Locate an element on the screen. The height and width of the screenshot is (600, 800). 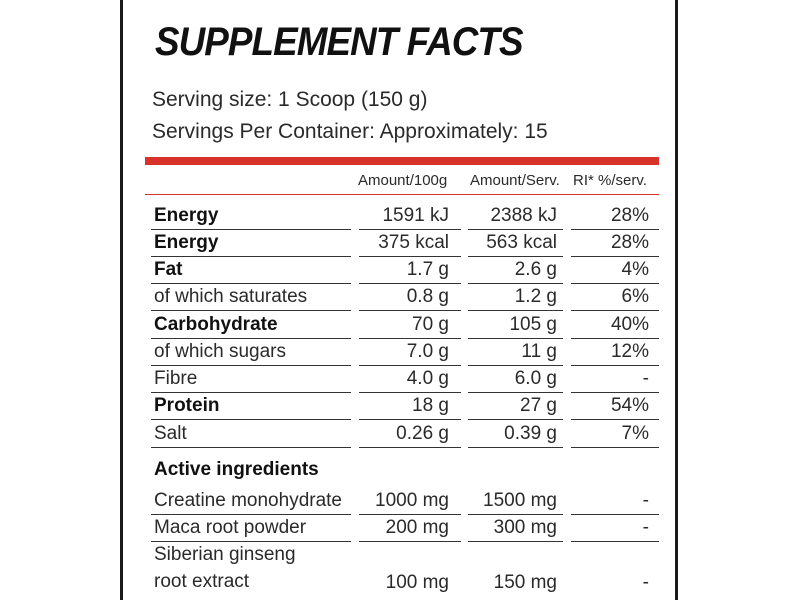
panel-title: SUPPLEMENT FACTS is located at coordinates (339, 42).